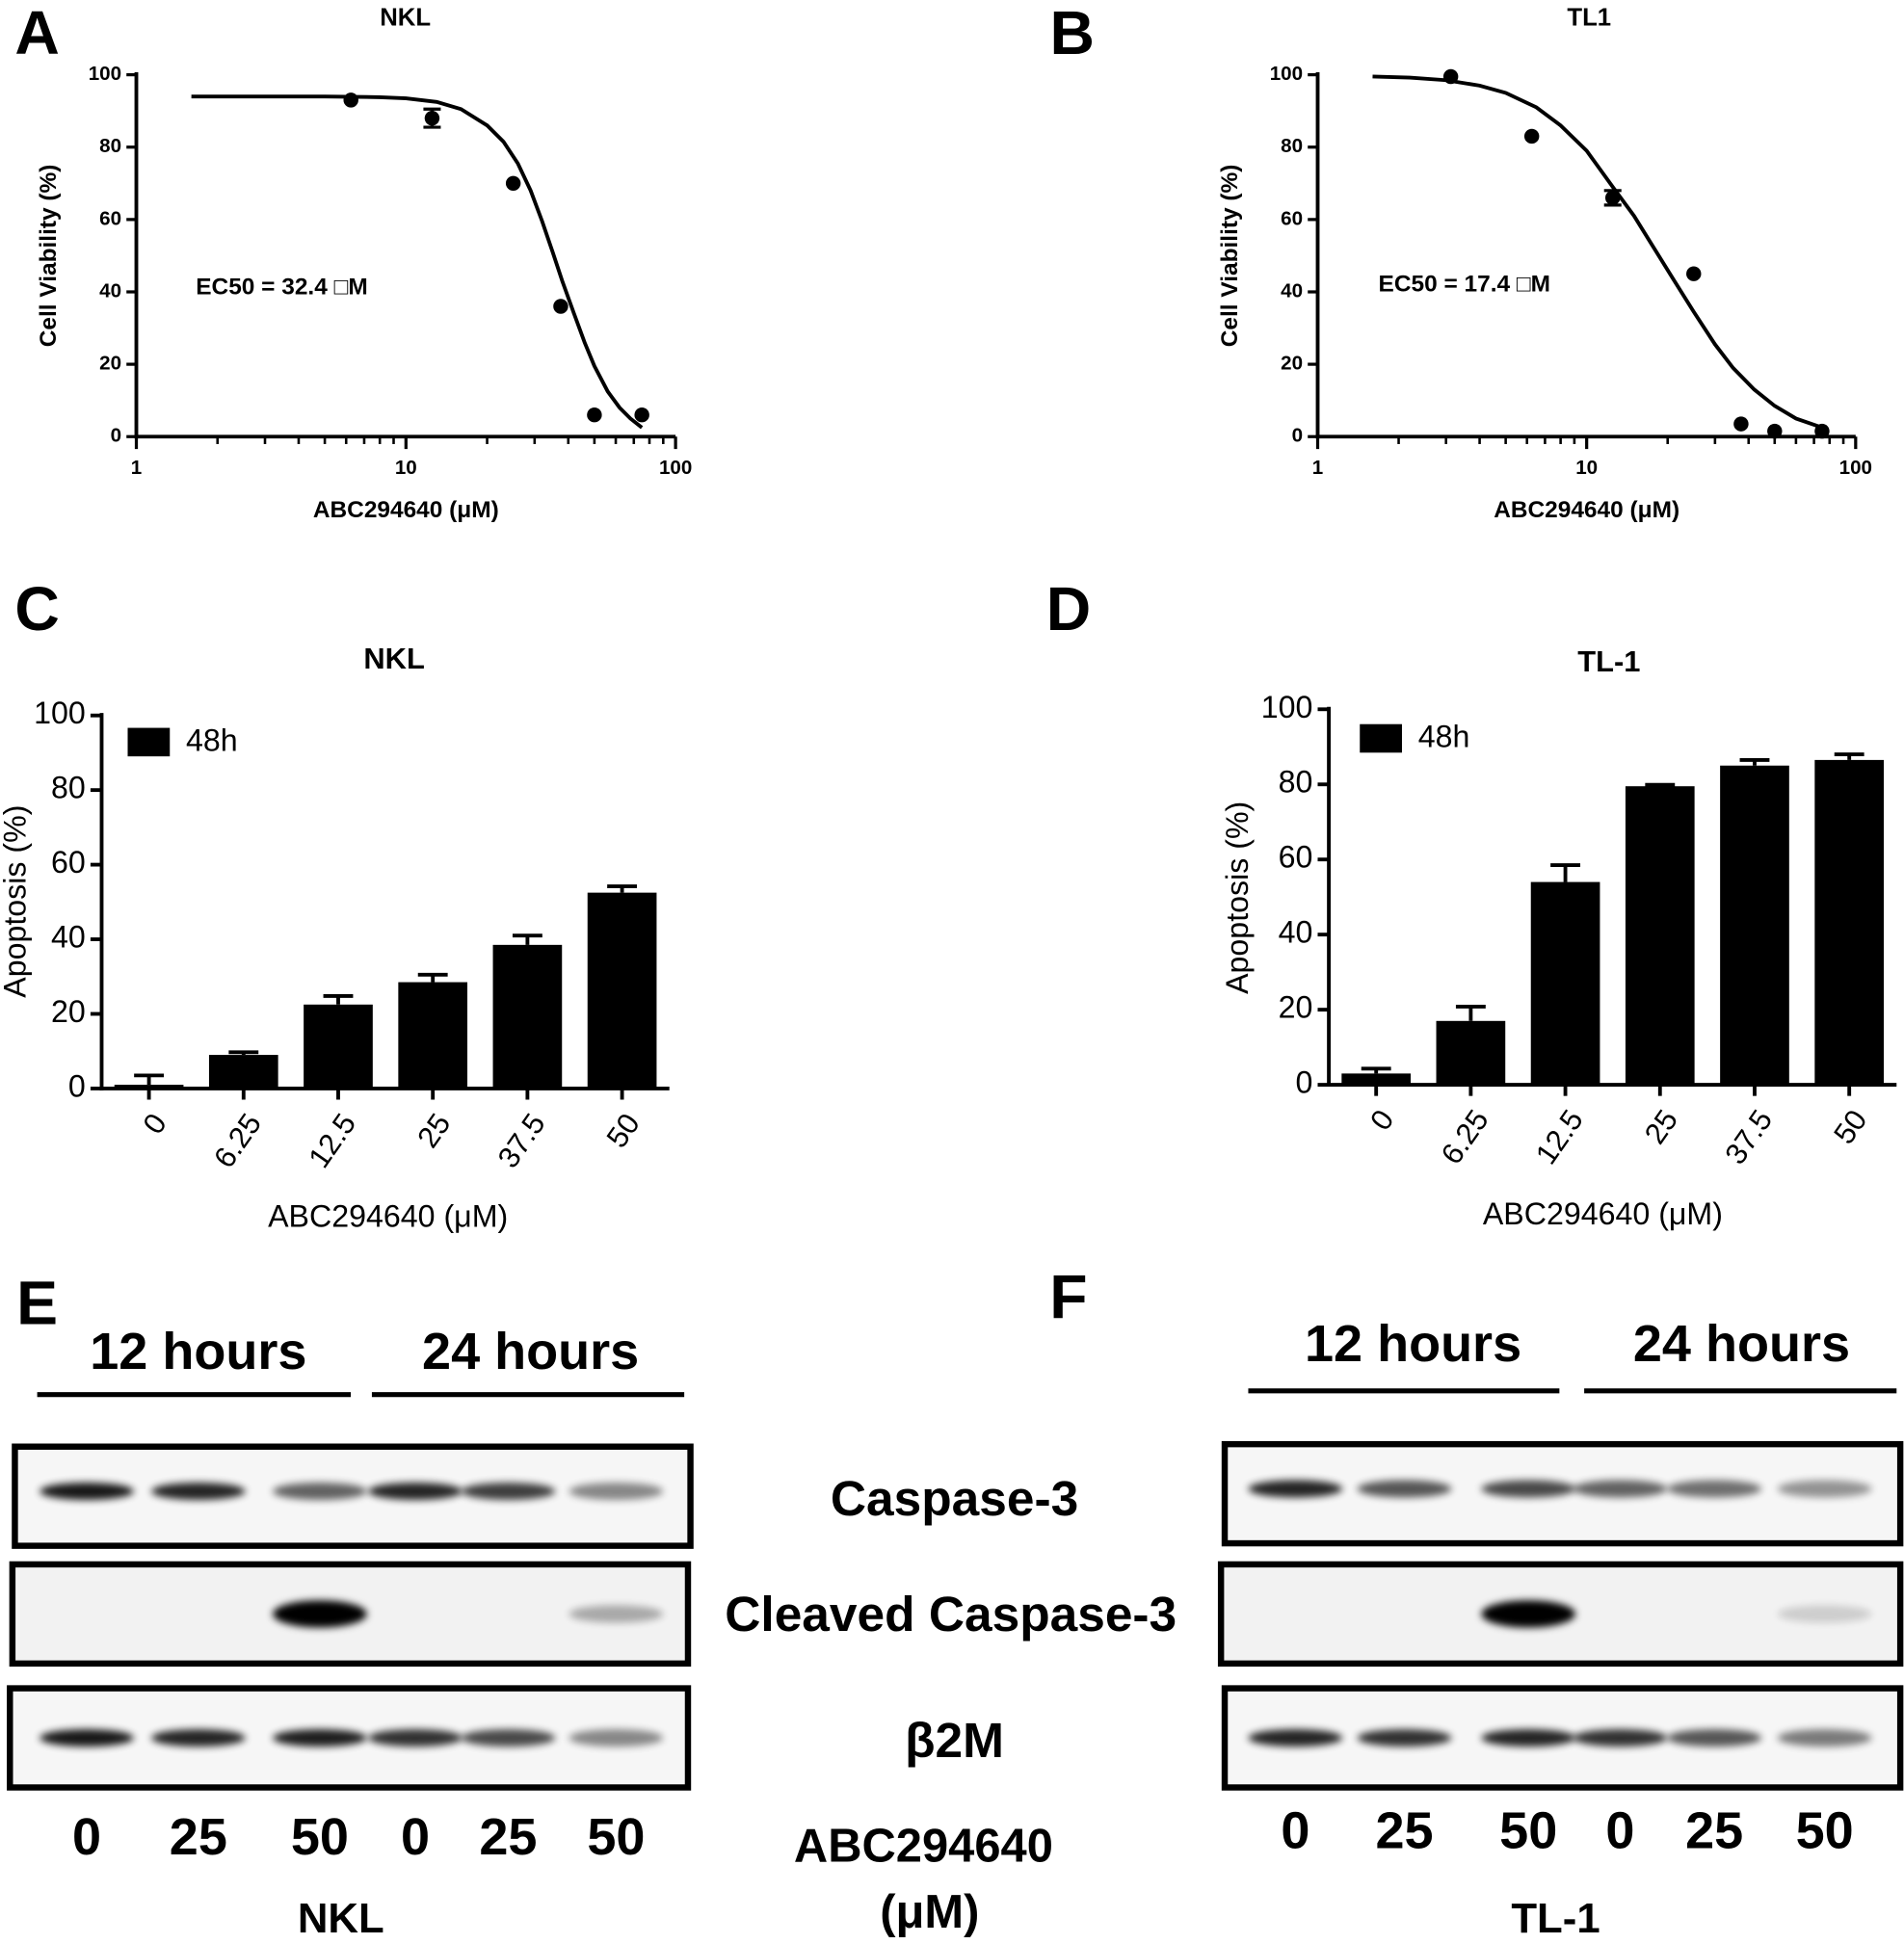 Image resolution: width=1904 pixels, height=1944 pixels. I want to click on panel-letter: D, so click(1068, 609).